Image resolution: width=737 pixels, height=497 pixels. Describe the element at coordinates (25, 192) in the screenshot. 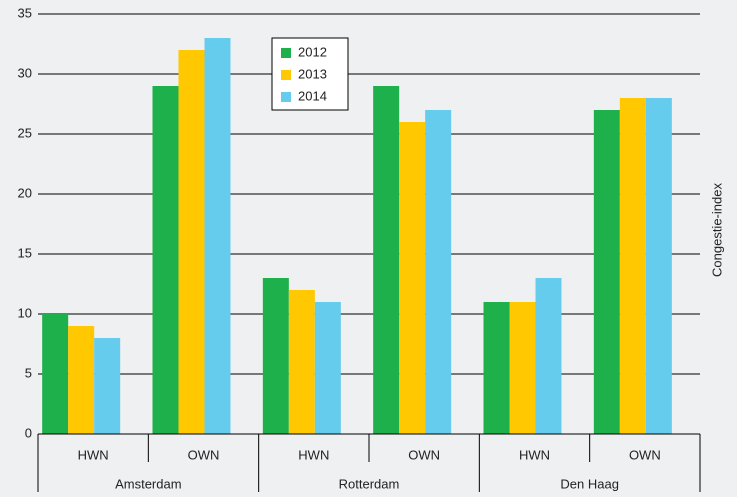

I see `y-tick-label: 20` at that location.